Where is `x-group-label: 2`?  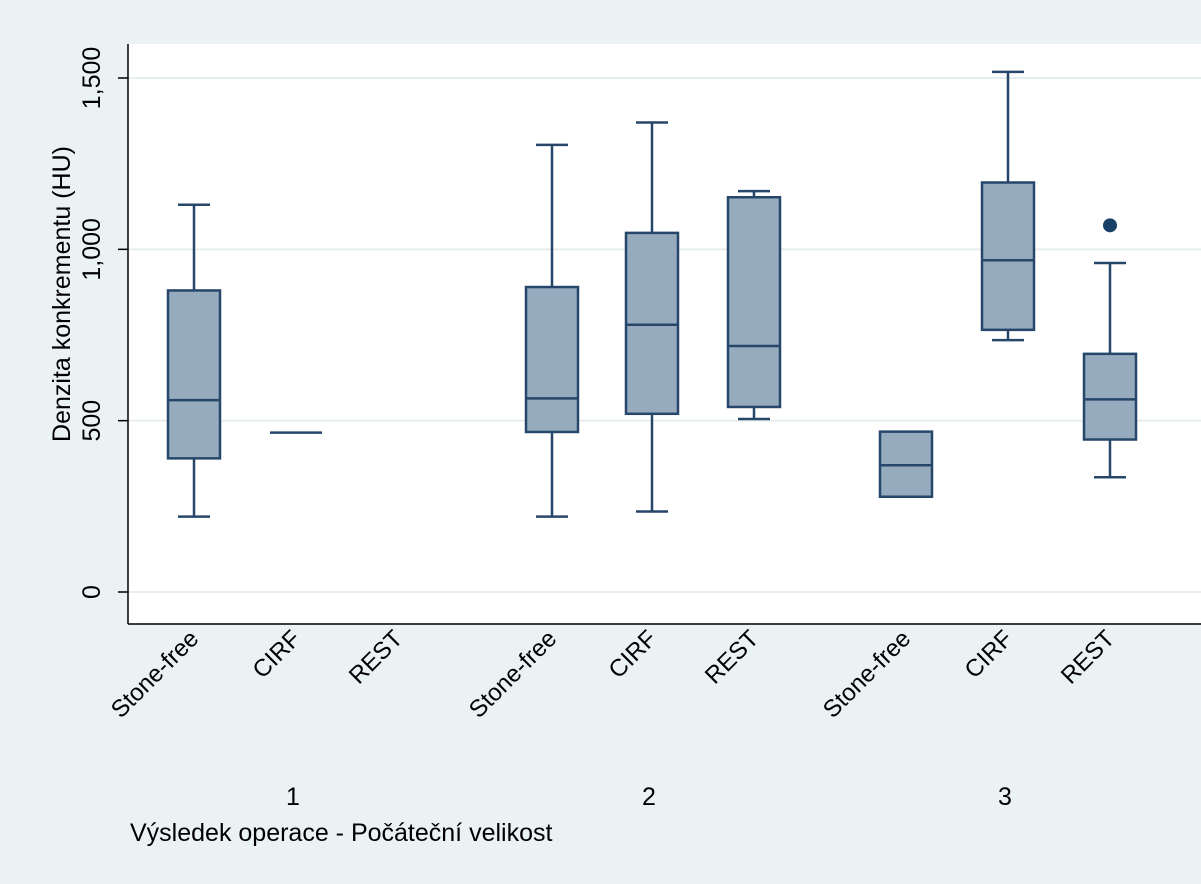
x-group-label: 2 is located at coordinates (649, 797).